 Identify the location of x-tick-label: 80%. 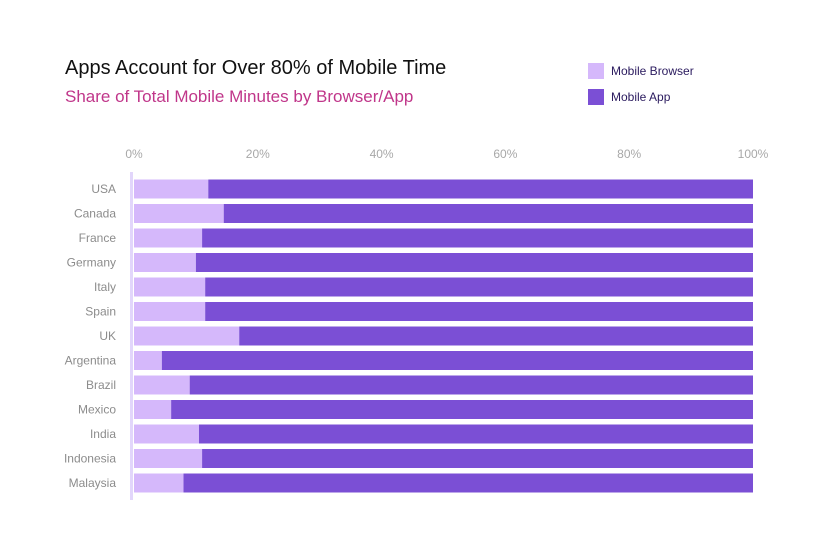
(629, 154).